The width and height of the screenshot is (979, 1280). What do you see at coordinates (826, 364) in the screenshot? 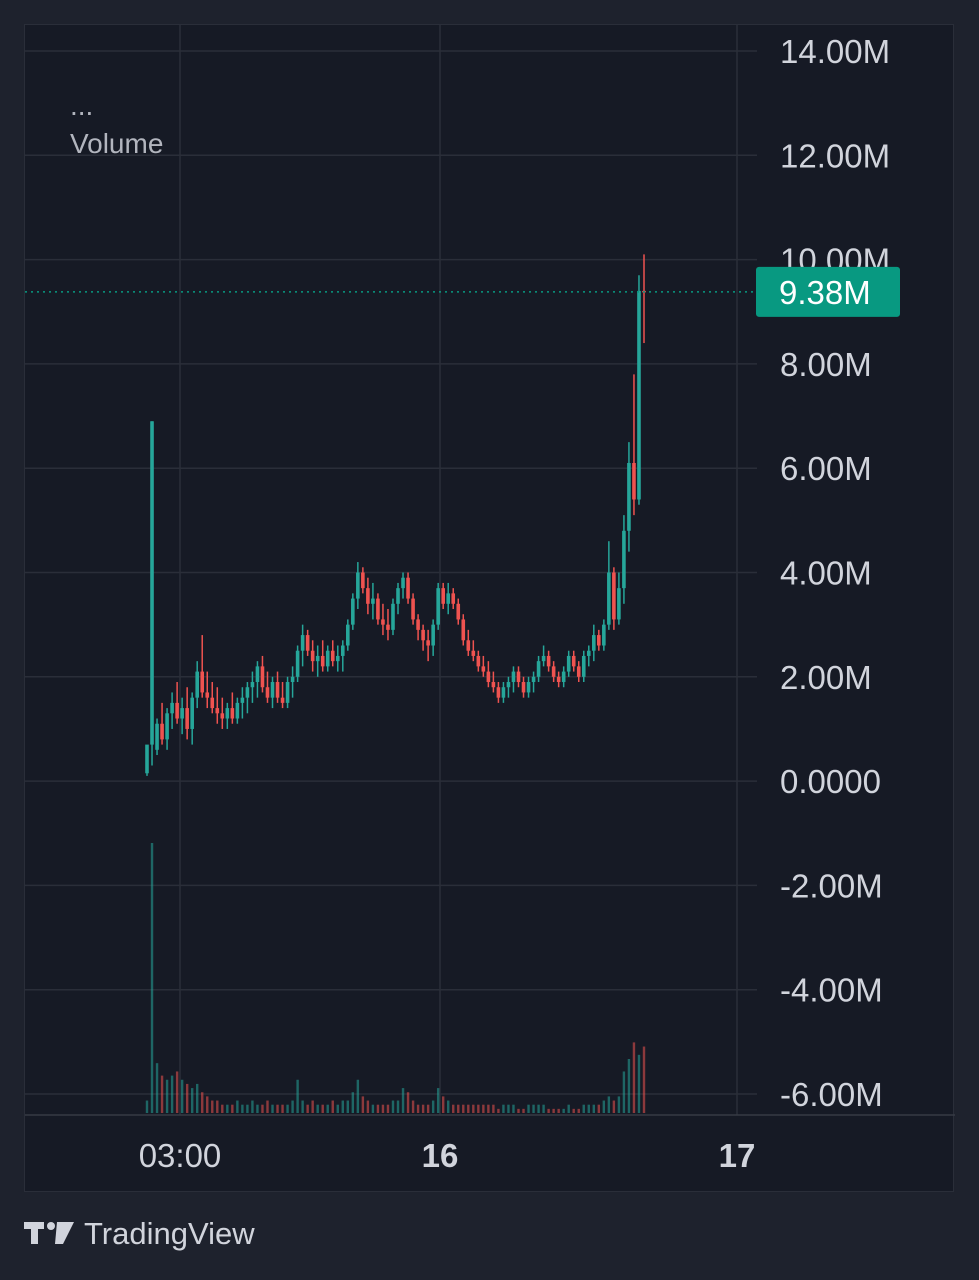
I see `y-tick-label: 8.00M` at bounding box center [826, 364].